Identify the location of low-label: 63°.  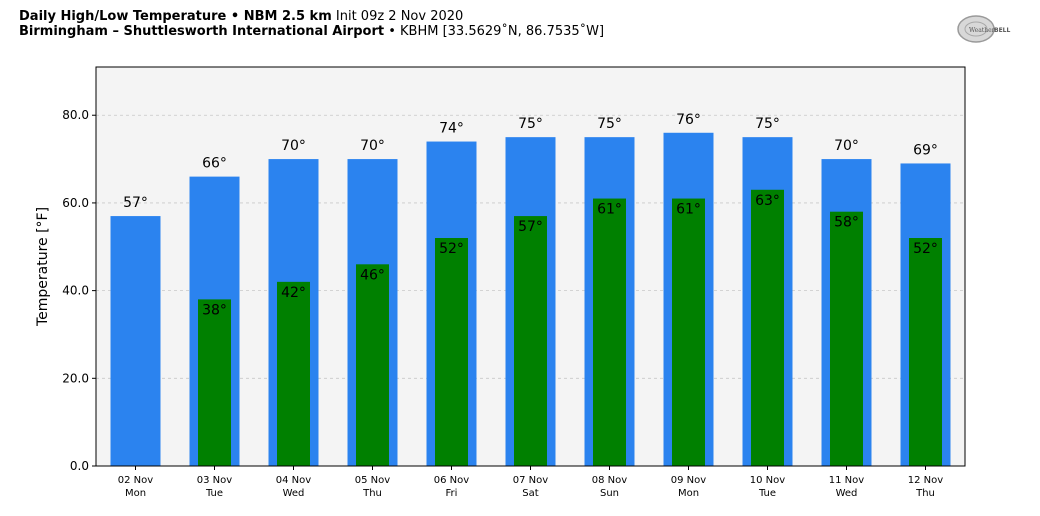
(767, 201).